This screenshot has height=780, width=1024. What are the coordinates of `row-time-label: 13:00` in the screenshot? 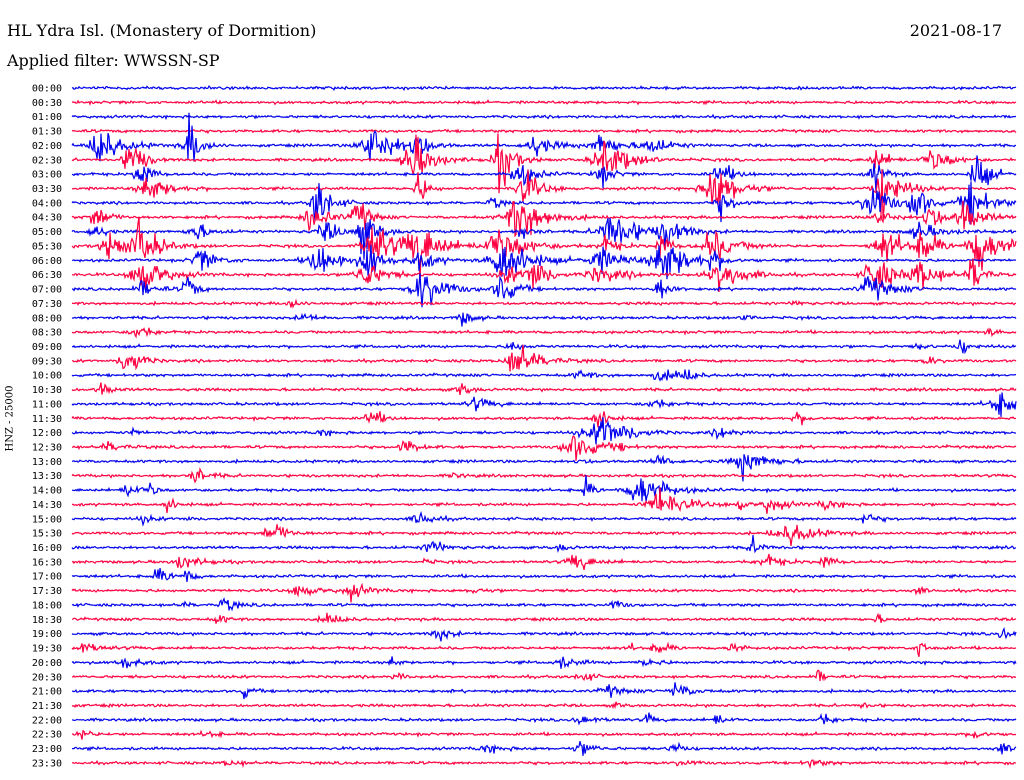 It's located at (47, 462).